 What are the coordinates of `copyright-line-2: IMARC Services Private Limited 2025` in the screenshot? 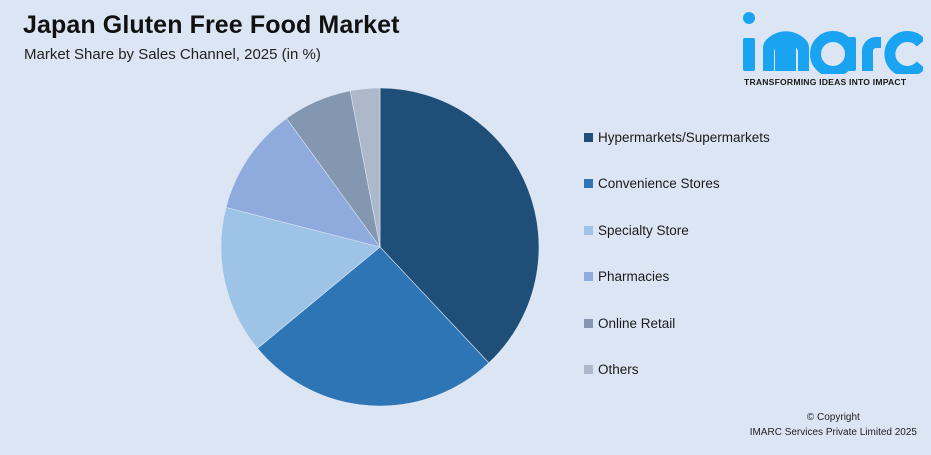 It's located at (833, 432).